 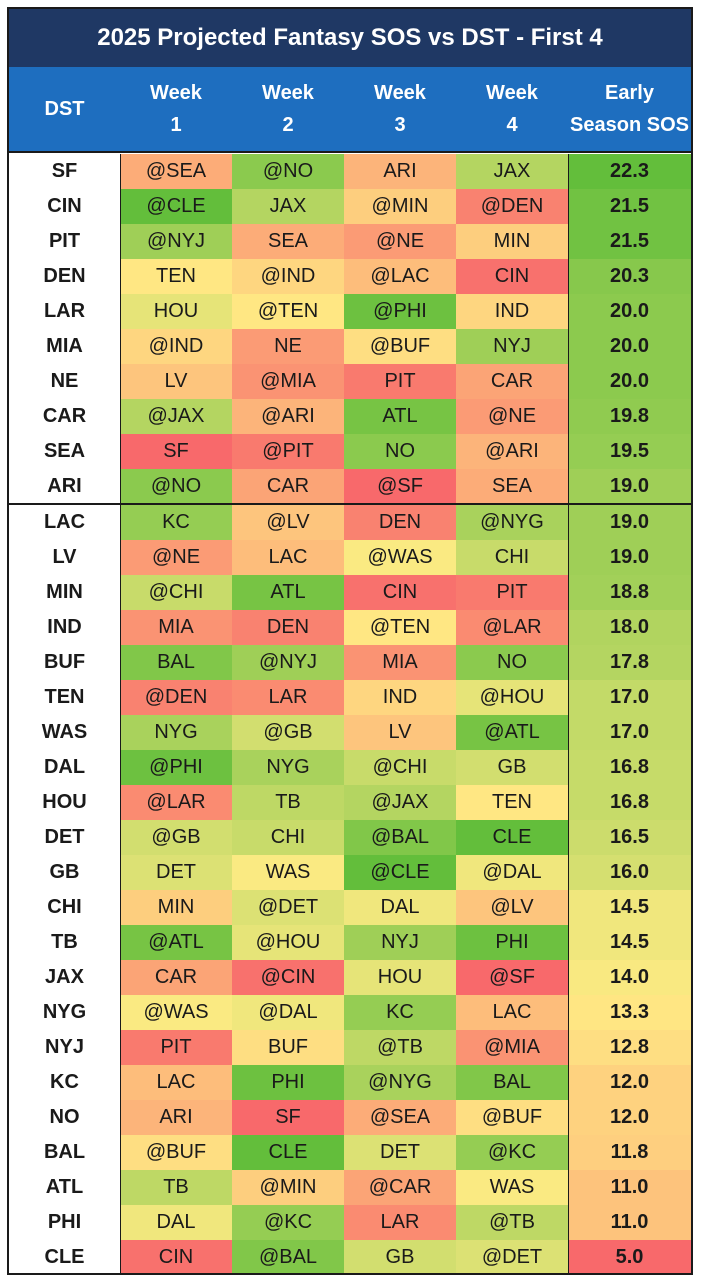 I want to click on week-1-cell: NYG, so click(x=176, y=732).